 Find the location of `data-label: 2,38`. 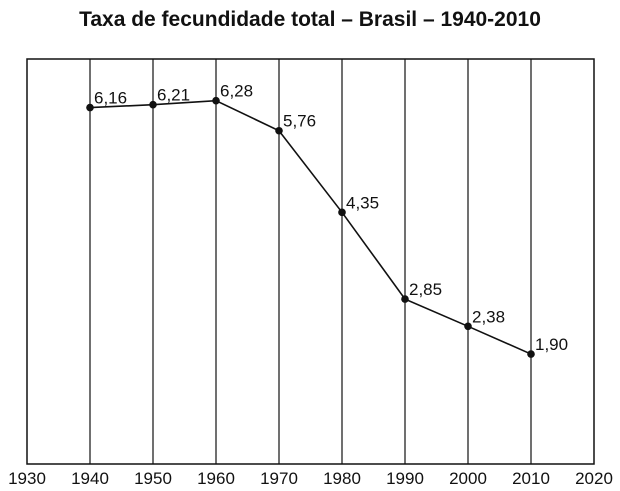

data-label: 2,38 is located at coordinates (488, 316).